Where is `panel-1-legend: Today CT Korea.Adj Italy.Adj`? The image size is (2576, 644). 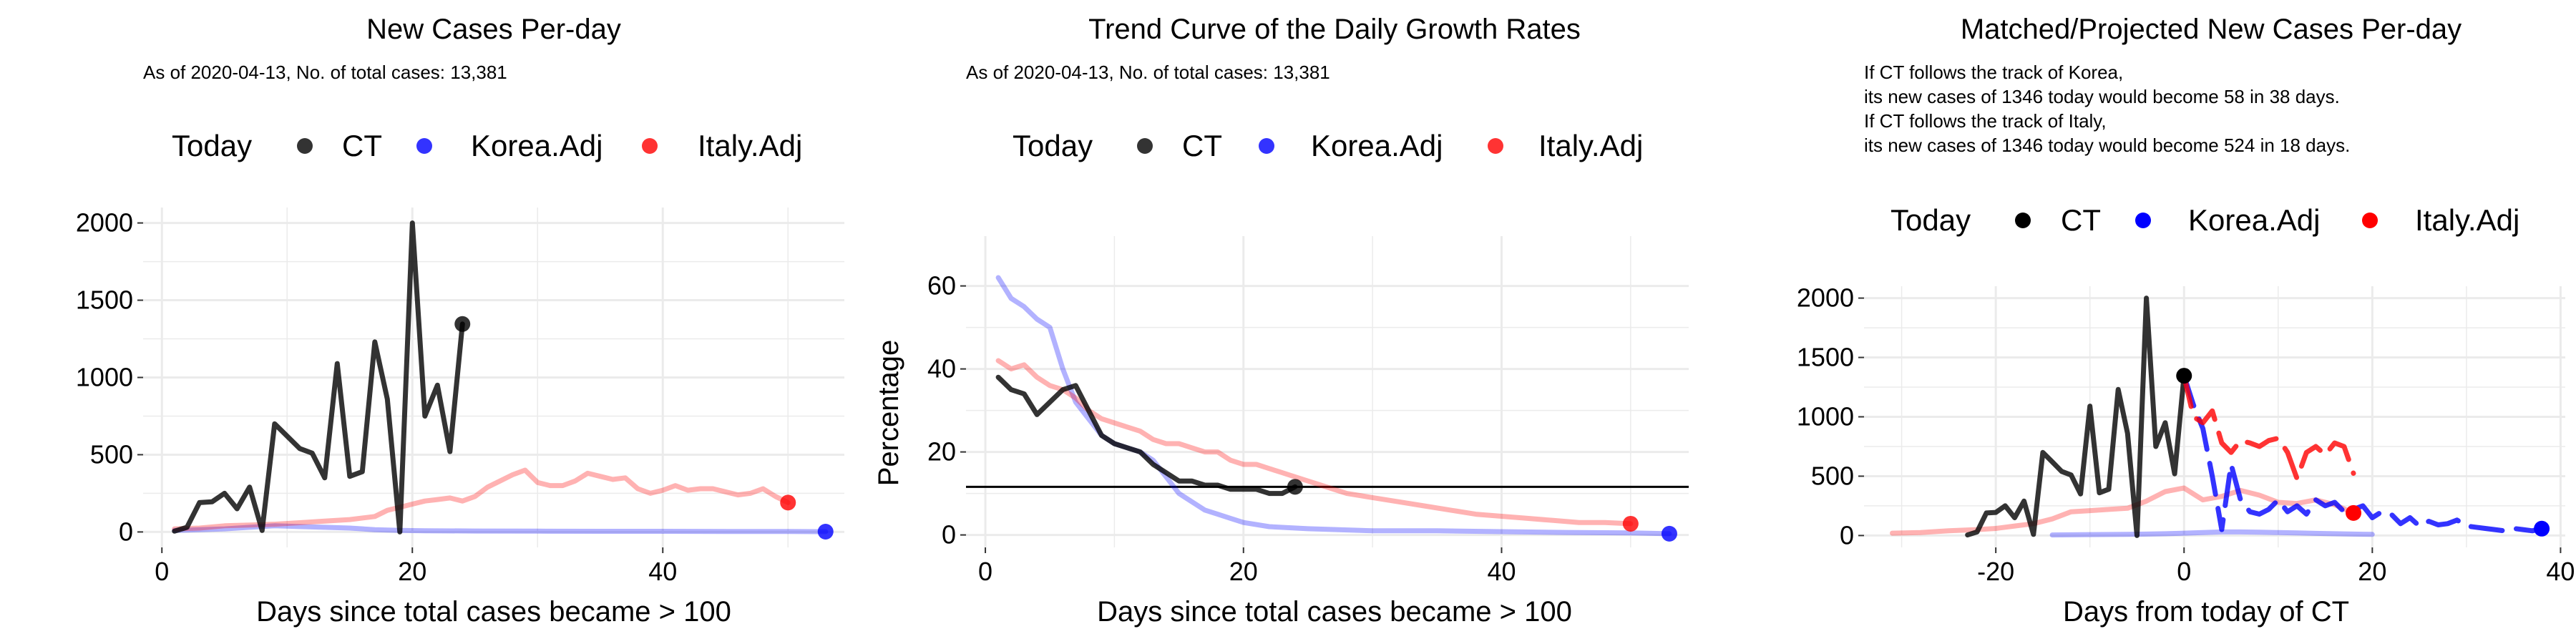 panel-1-legend: Today CT Korea.Adj Italy.Adj is located at coordinates (487, 145).